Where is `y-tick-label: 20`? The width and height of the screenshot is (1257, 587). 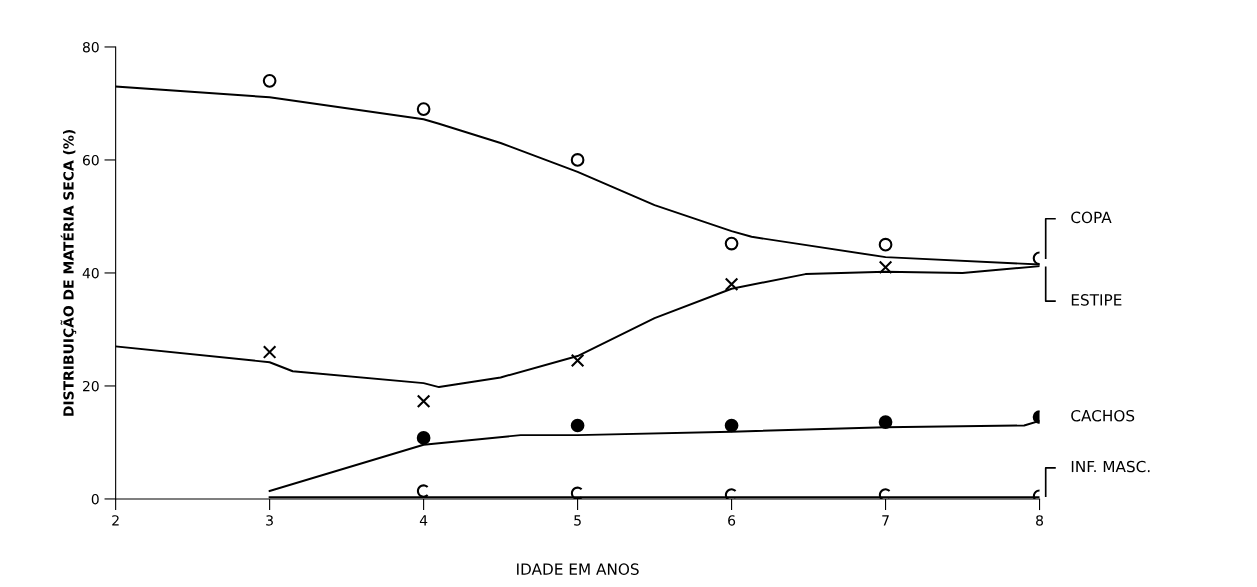 y-tick-label: 20 is located at coordinates (91, 386).